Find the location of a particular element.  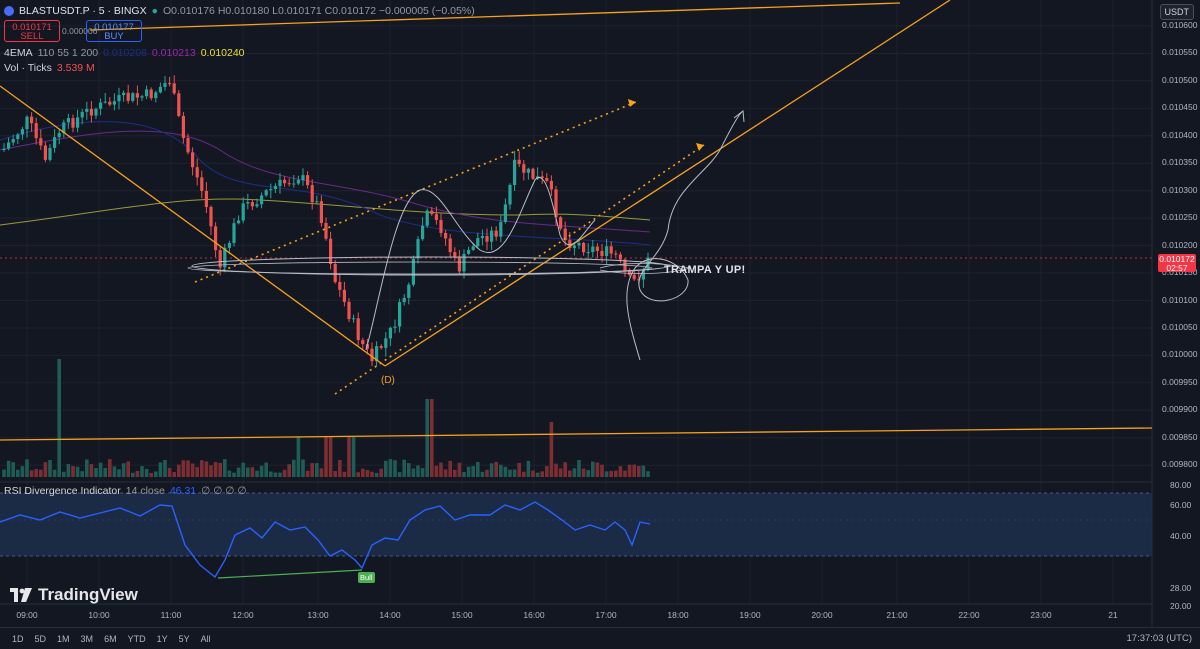

clock: 17:37:03 (UTC) is located at coordinates (1159, 638).